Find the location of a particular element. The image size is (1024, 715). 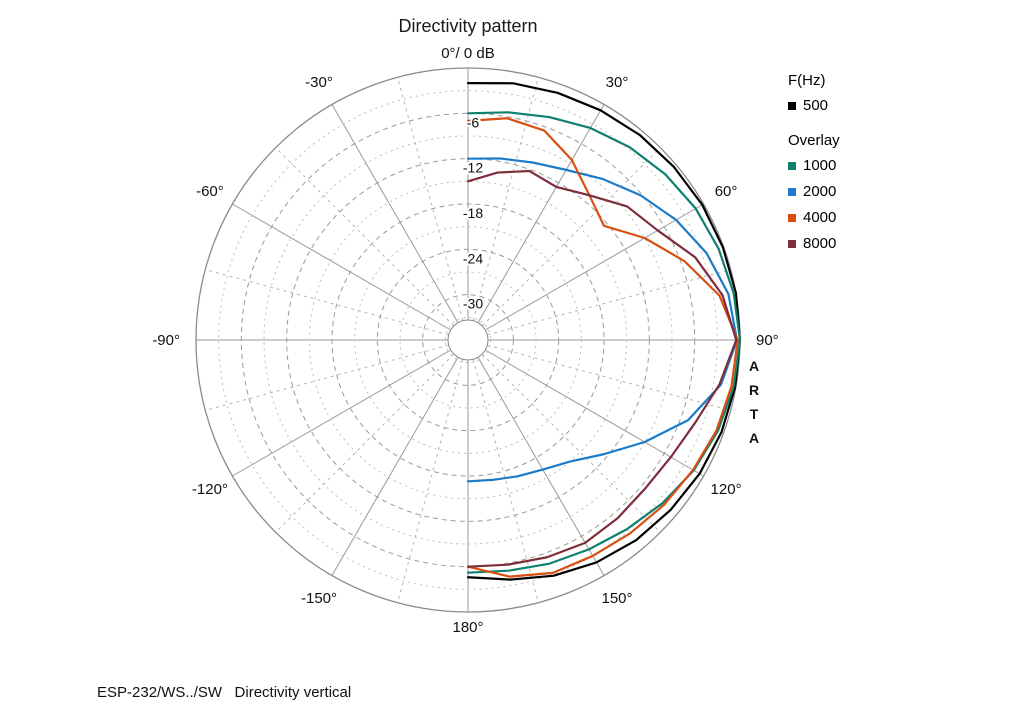

legend-label-2000: 2000 is located at coordinates (820, 191).